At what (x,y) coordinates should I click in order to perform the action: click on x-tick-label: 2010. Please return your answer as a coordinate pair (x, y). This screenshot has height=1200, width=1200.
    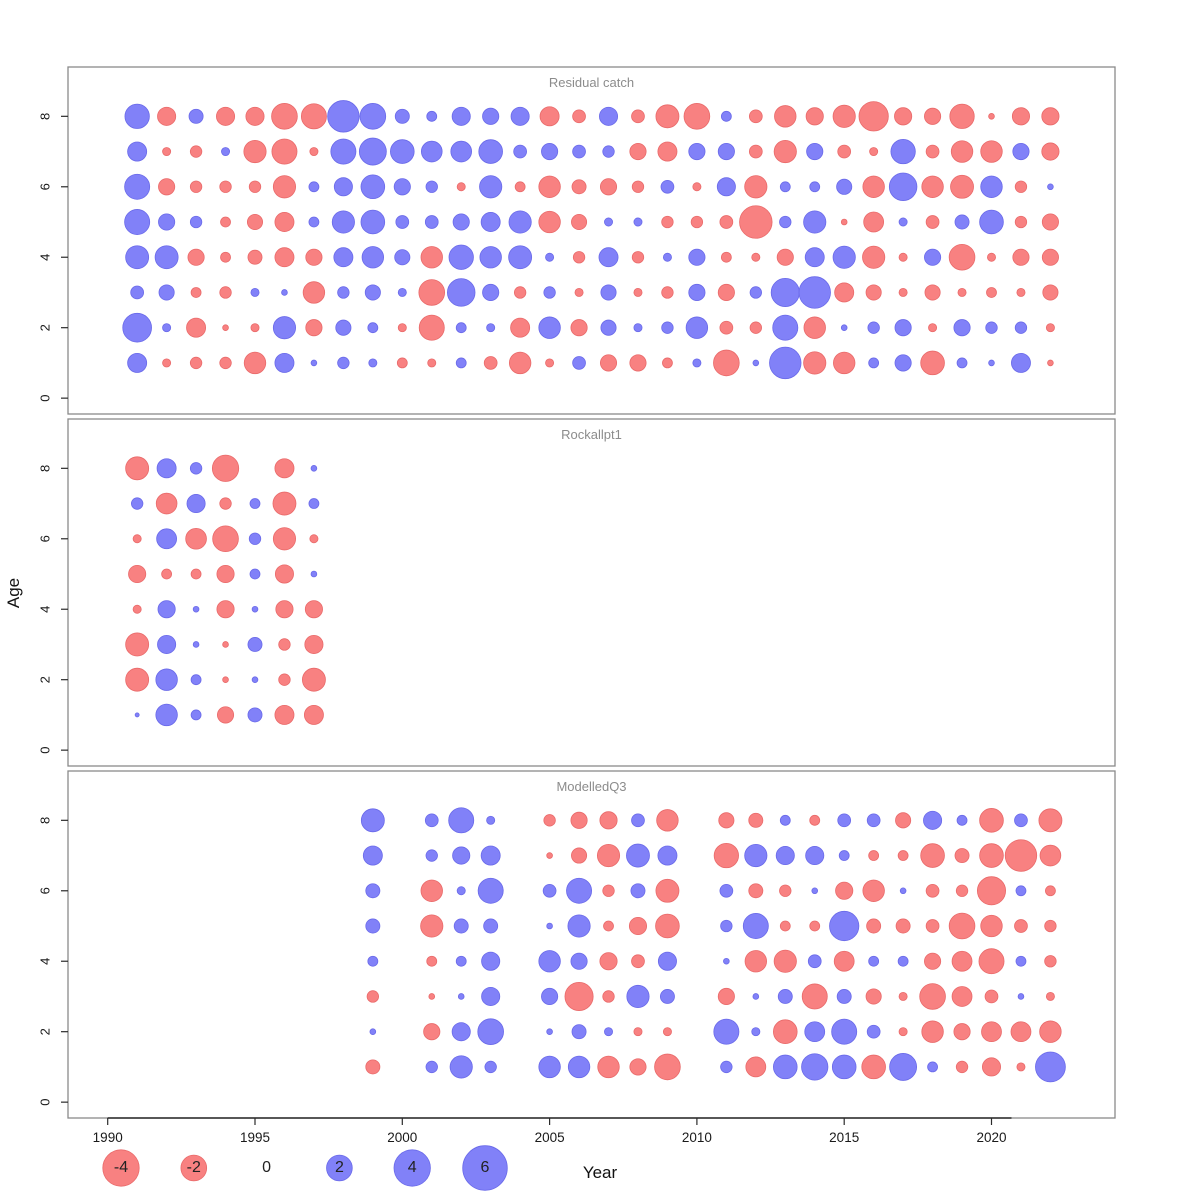
    Looking at the image, I should click on (697, 1137).